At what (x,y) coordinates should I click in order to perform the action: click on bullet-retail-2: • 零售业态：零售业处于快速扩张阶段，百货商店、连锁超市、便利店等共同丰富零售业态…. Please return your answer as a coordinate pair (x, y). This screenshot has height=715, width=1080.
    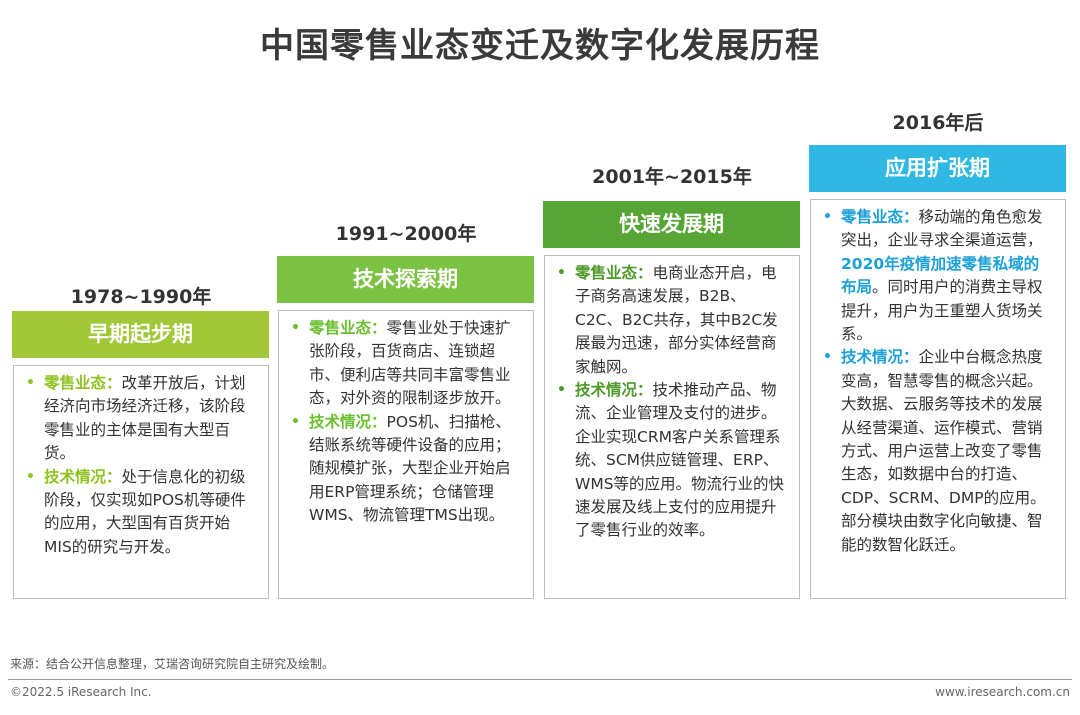
    Looking at the image, I should click on (406, 364).